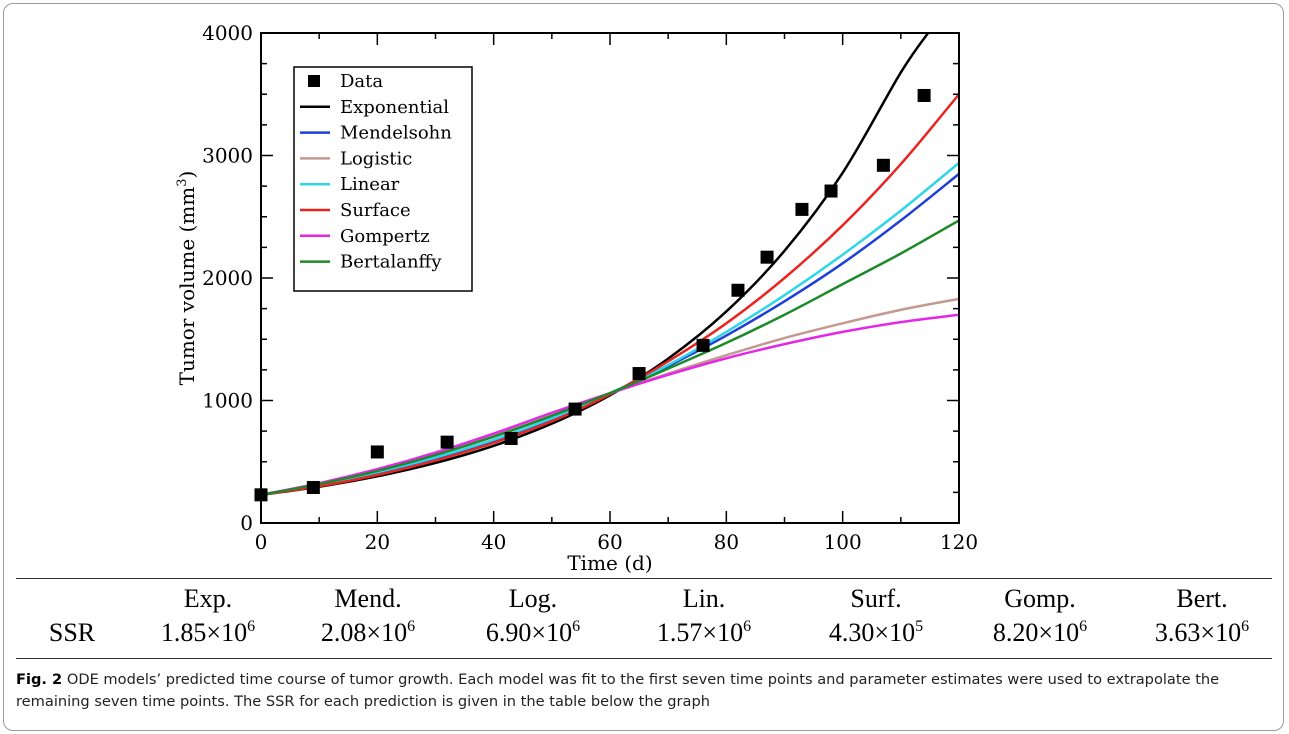  I want to click on header-bert: Bert., so click(1202, 598).